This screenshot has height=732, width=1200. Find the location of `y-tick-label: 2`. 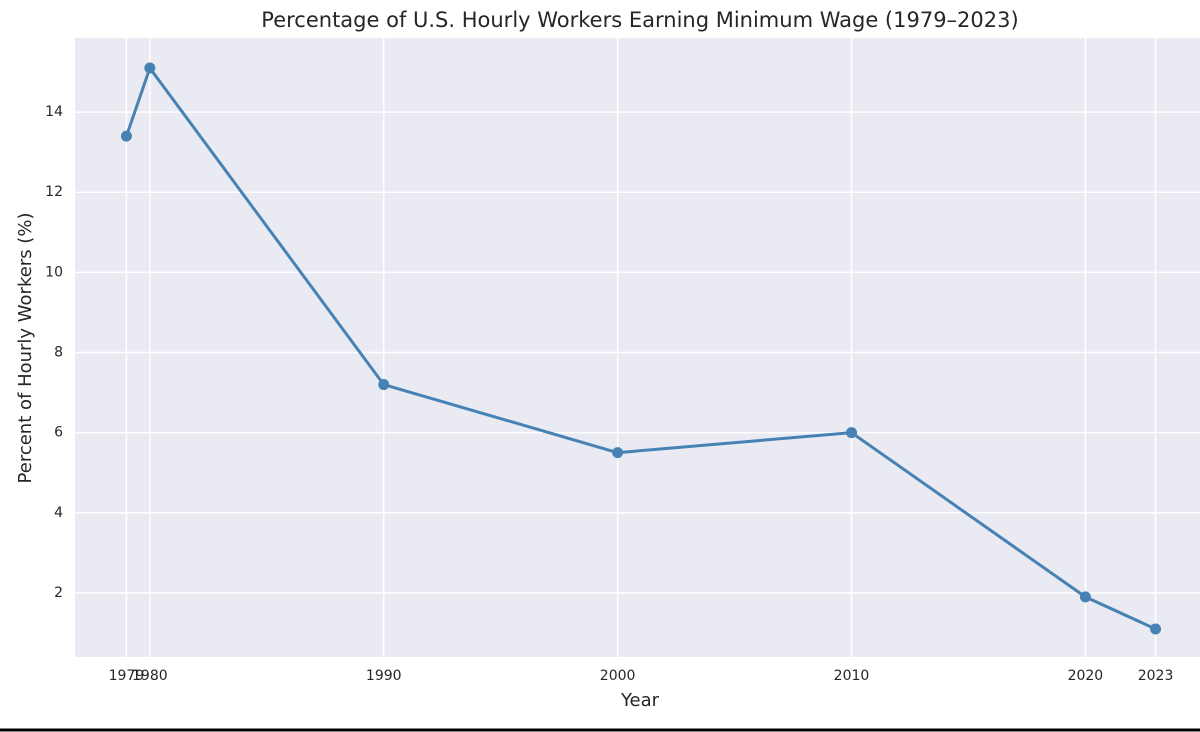

y-tick-label: 2 is located at coordinates (58, 593).